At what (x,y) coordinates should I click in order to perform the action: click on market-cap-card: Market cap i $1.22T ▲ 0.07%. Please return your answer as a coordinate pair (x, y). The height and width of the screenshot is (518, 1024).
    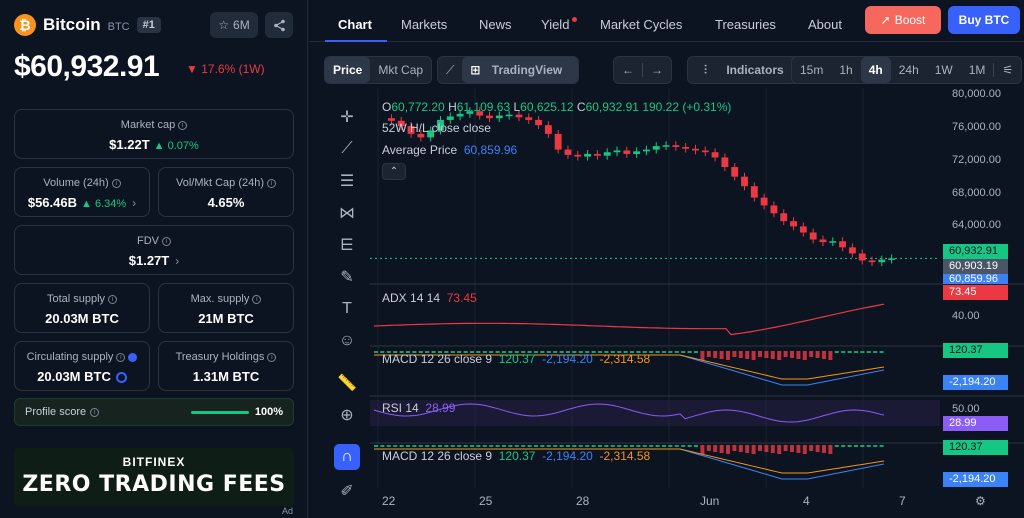
    Looking at the image, I should click on (154, 134).